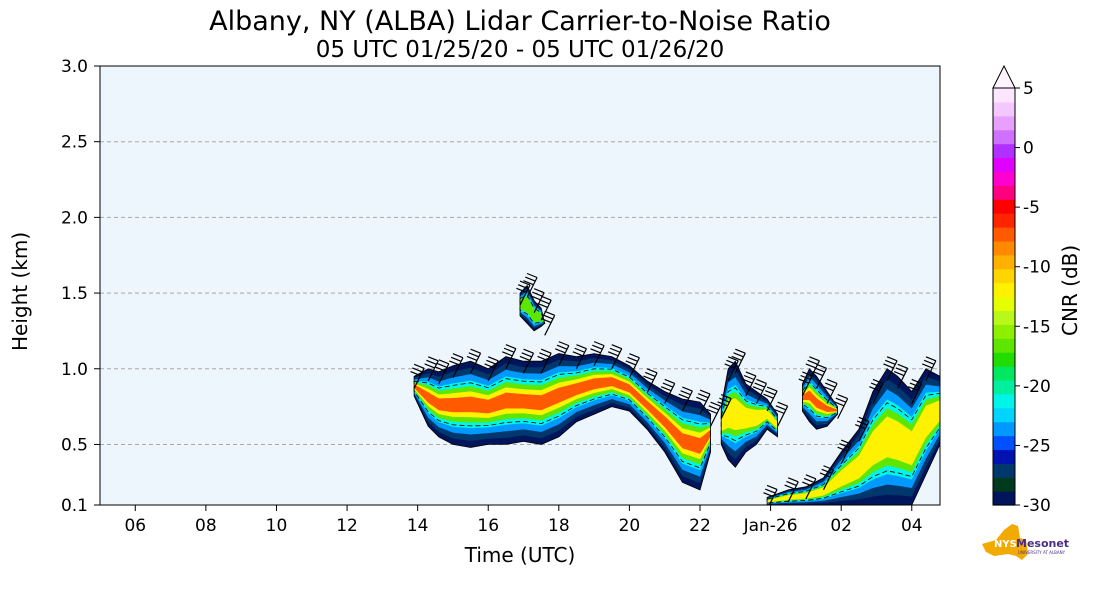 The image size is (1093, 600). I want to click on logo-nys-text: NYS, so click(1005, 544).